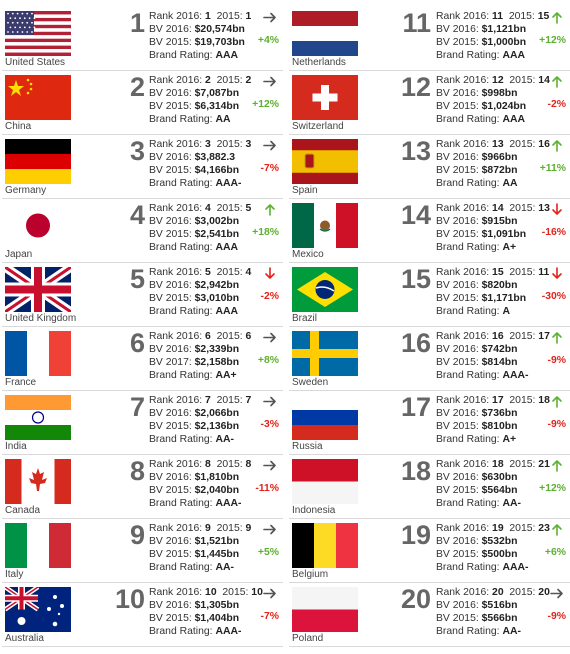 The width and height of the screenshot is (570, 654). Describe the element at coordinates (499, 93) in the screenshot. I see `bv2016-value: $998bn` at that location.